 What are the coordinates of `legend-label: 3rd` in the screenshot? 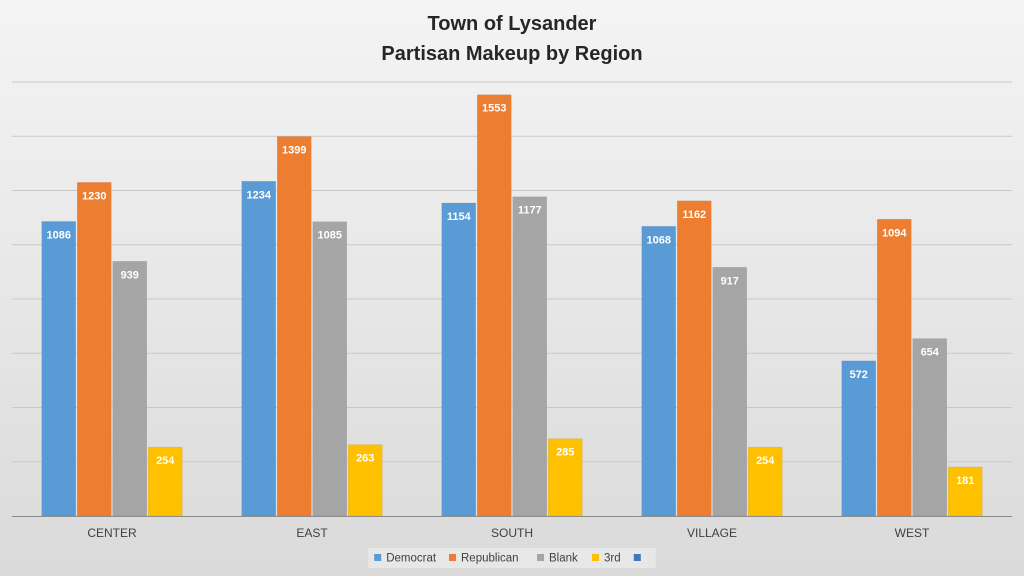 It's located at (612, 559).